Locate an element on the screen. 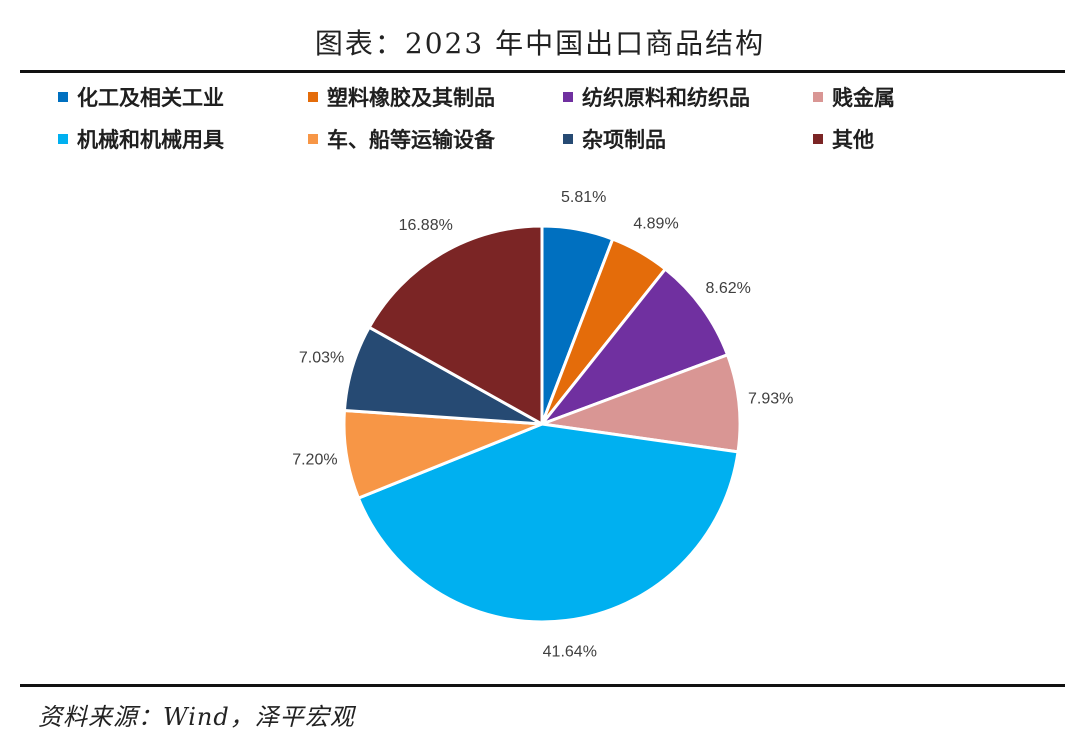 The width and height of the screenshot is (1080, 740). legend-label: 车、船等运输设备 is located at coordinates (411, 140).